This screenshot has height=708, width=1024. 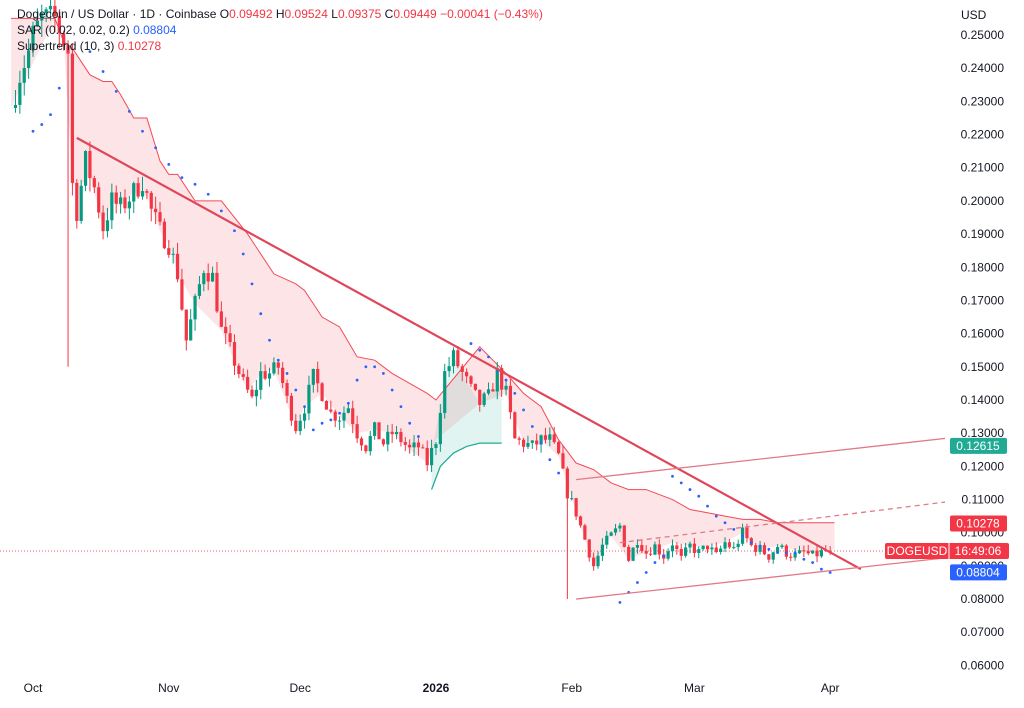 What do you see at coordinates (117, 14) in the screenshot?
I see `symbol-title: Dogecoin / US Dollar · 1D · Coinbase` at bounding box center [117, 14].